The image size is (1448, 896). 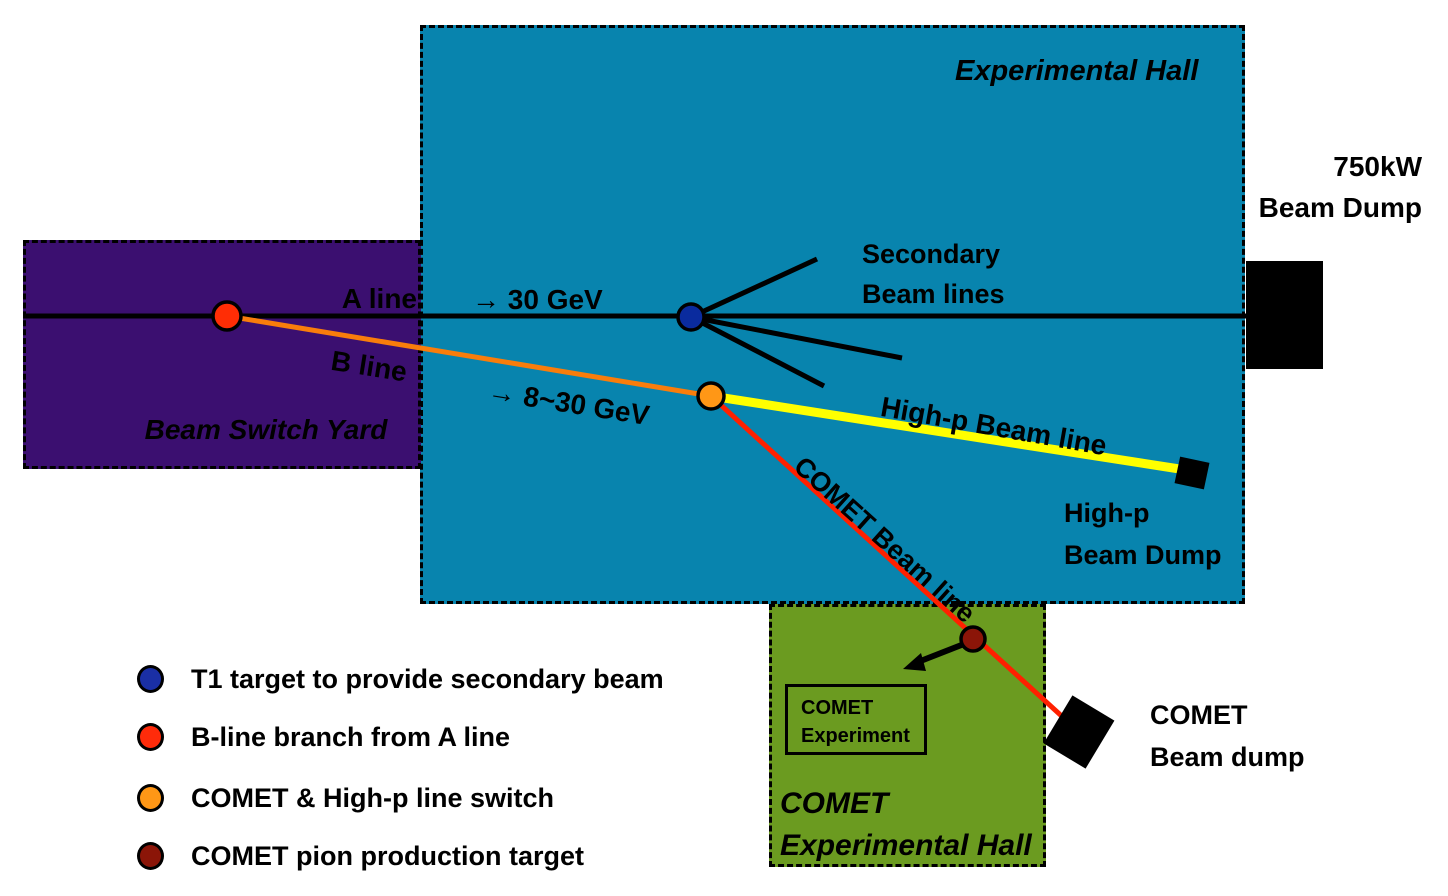 What do you see at coordinates (227, 316) in the screenshot?
I see `b-line-branch-dot` at bounding box center [227, 316].